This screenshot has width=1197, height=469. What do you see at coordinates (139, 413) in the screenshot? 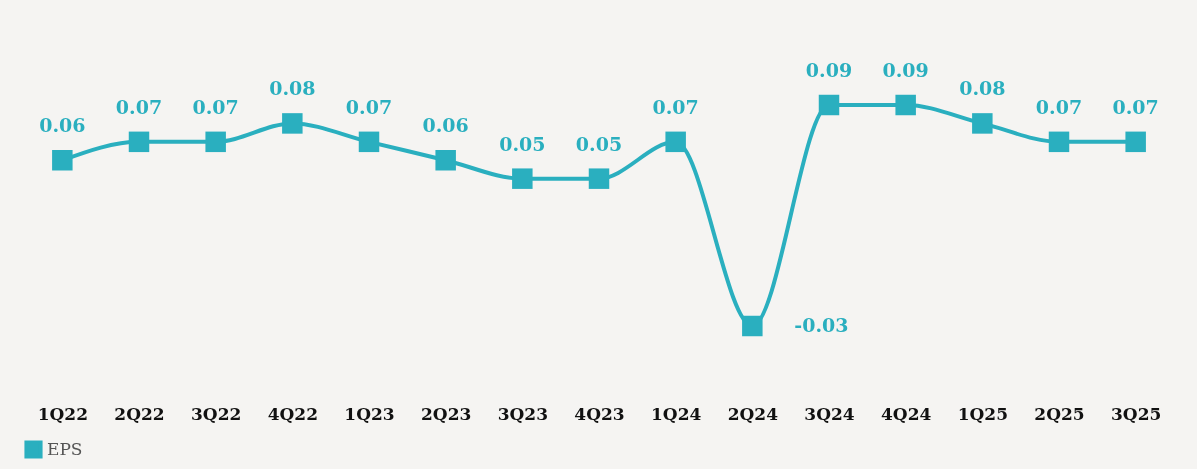
I see `x-tick-label: 2Q22` at bounding box center [139, 413].